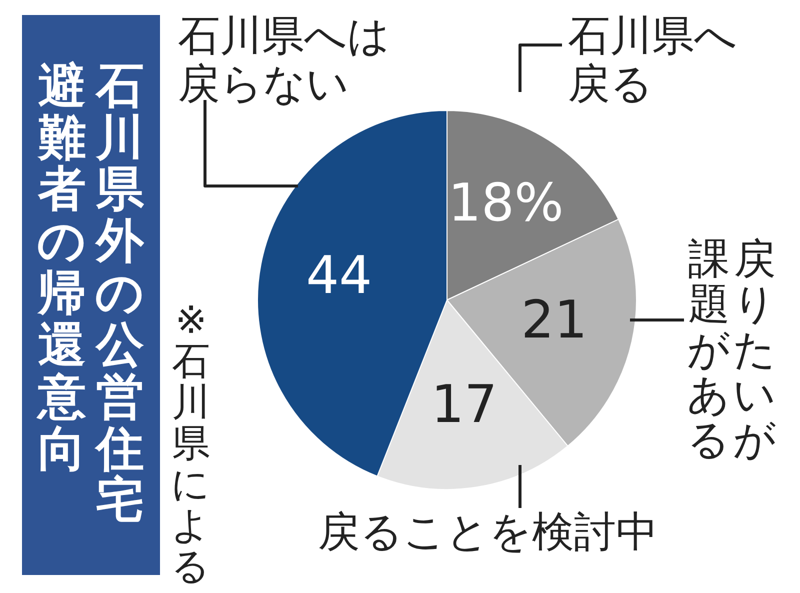 The image size is (800, 593). I want to click on category-label: 戻りたいが課題がある, so click(731, 349).